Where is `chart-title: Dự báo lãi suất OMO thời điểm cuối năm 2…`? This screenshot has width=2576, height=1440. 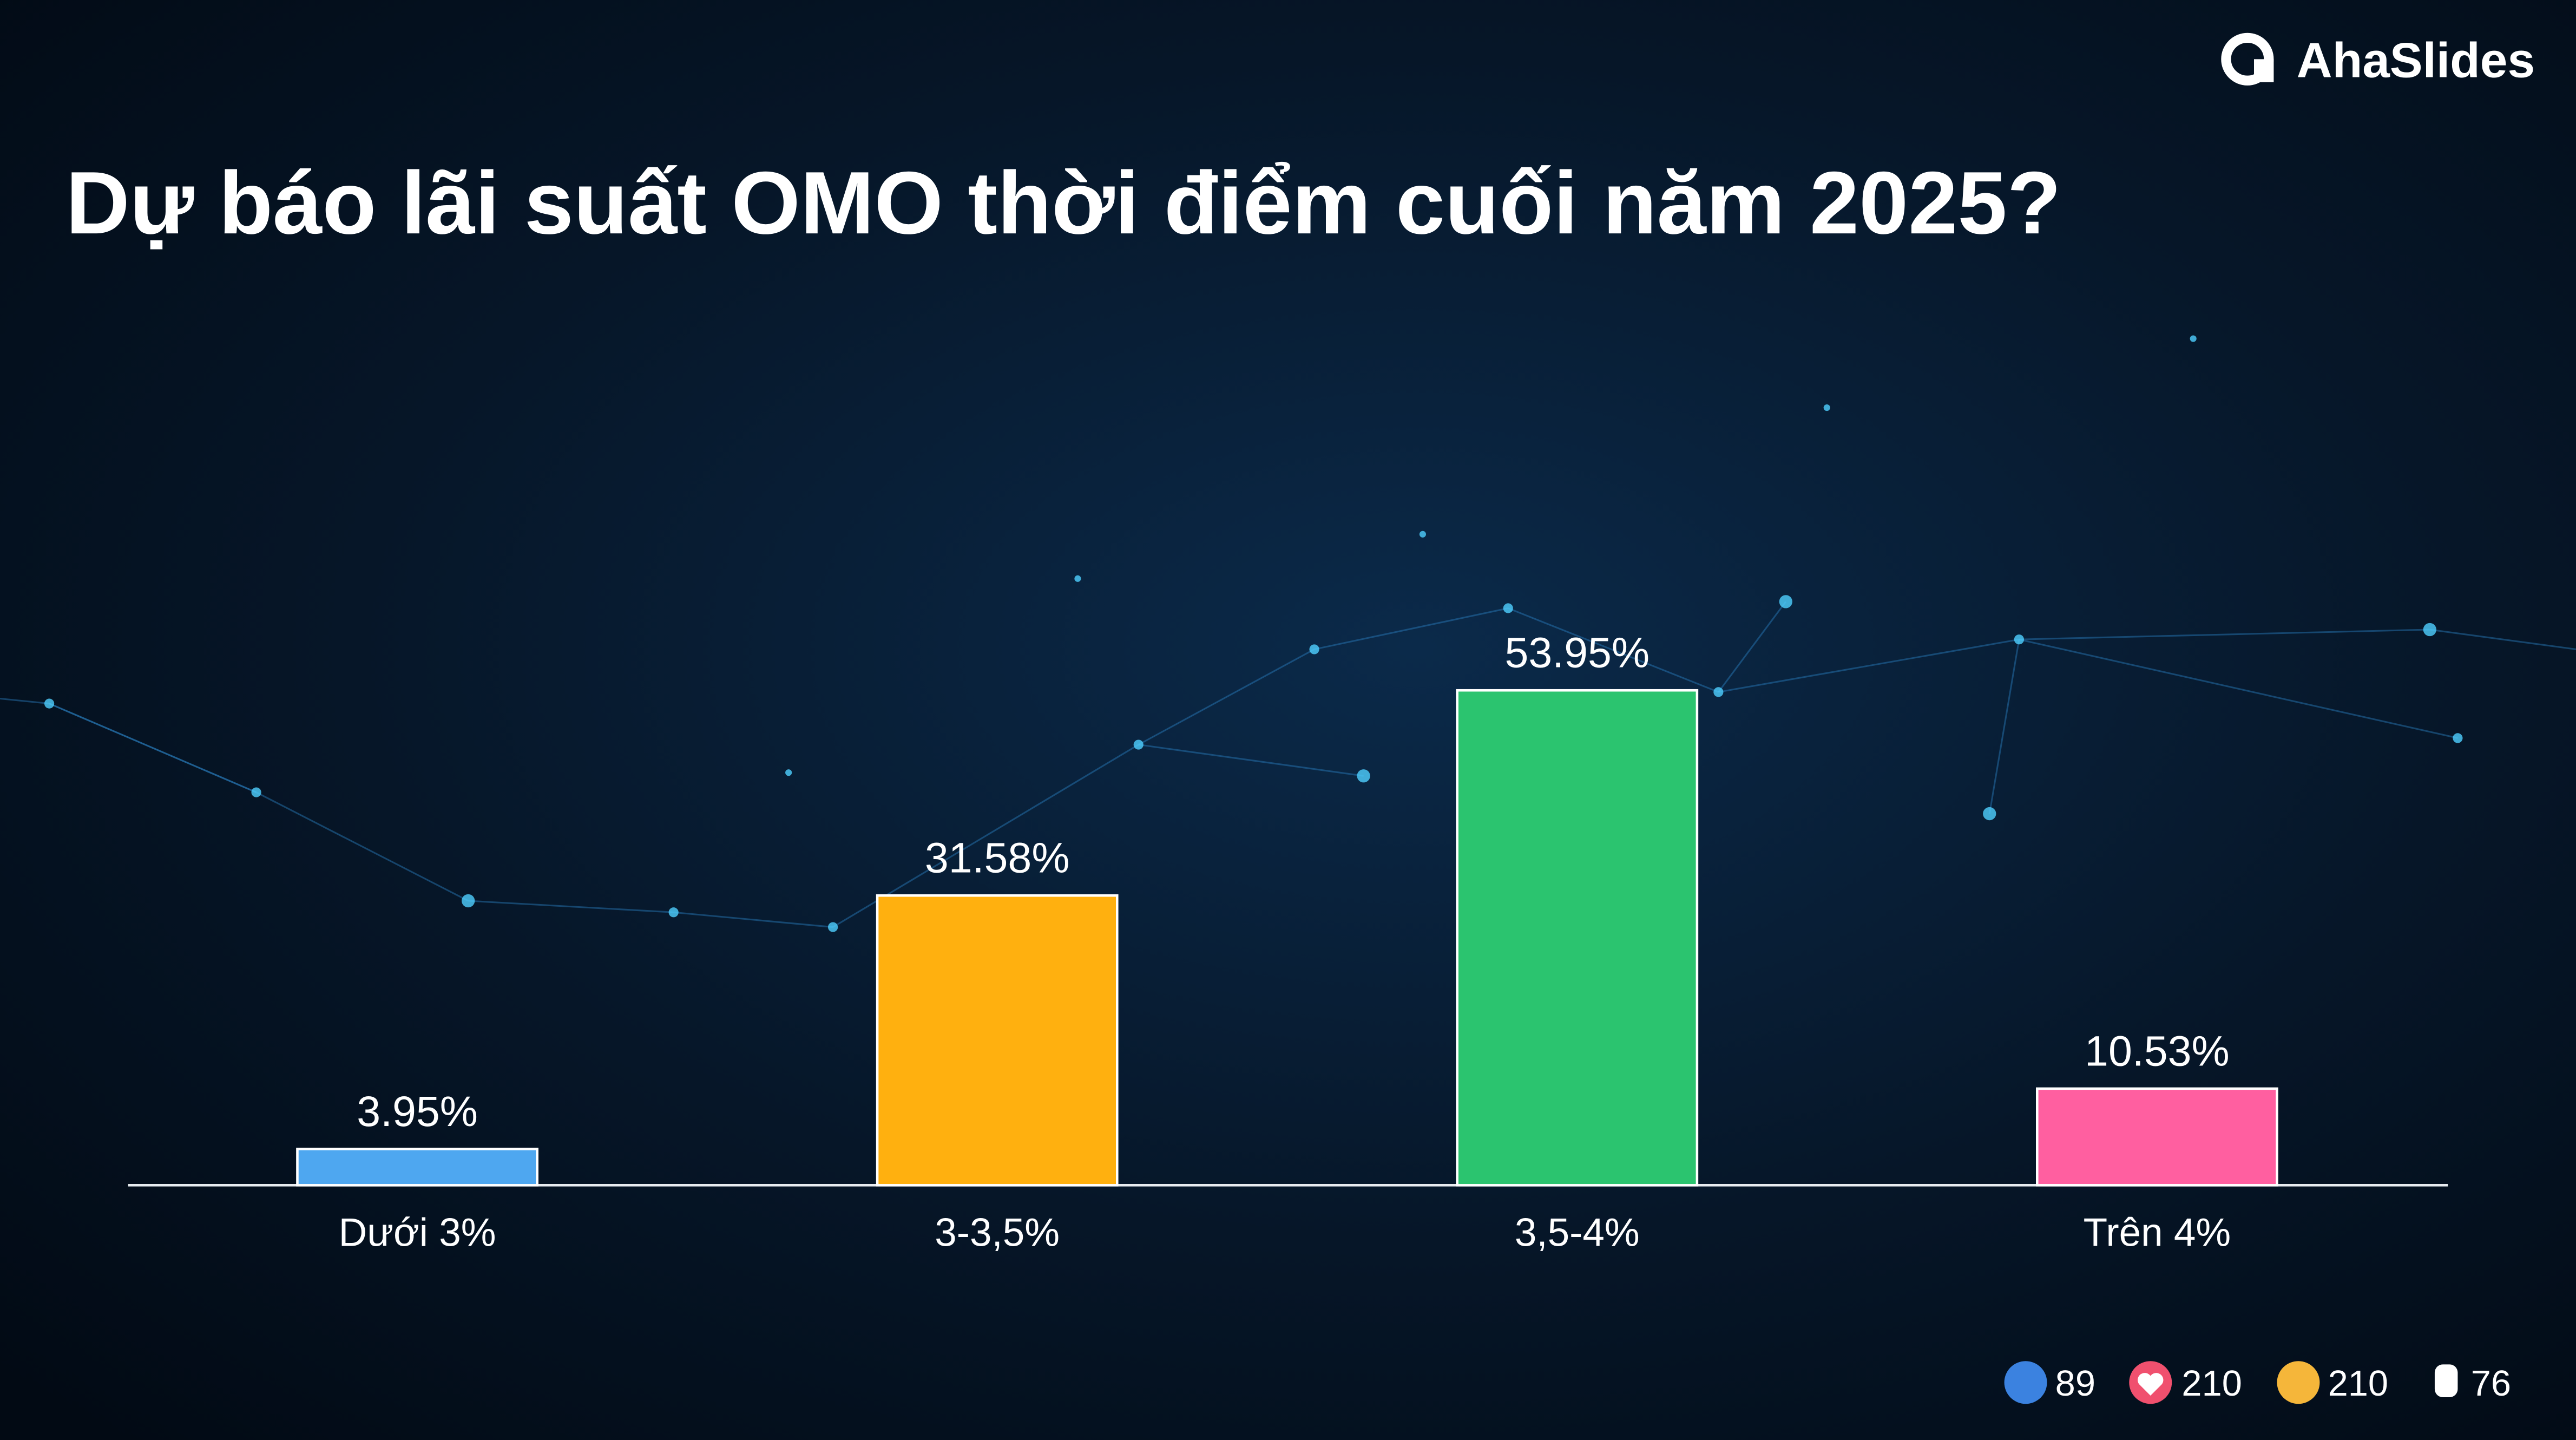 chart-title: Dự báo lãi suất OMO thời điểm cuối năm 2… is located at coordinates (1063, 202).